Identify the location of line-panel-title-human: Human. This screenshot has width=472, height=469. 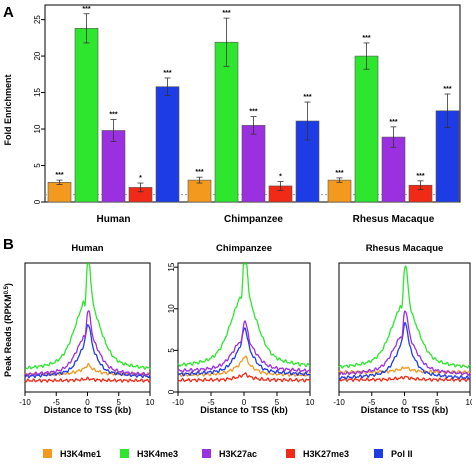
(87, 248).